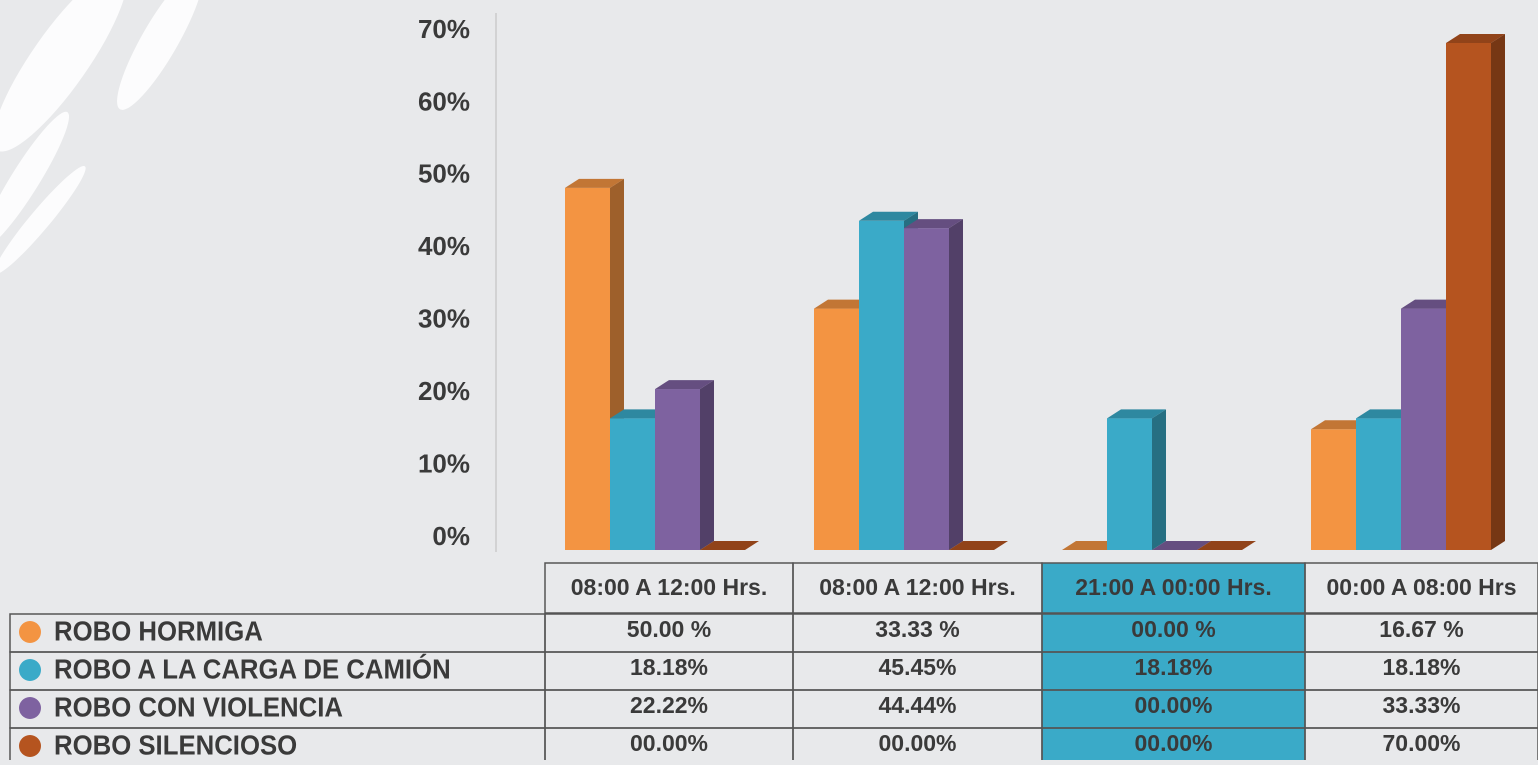 The height and width of the screenshot is (765, 1538). What do you see at coordinates (917, 667) in the screenshot?
I see `value-label: 45.45%` at bounding box center [917, 667].